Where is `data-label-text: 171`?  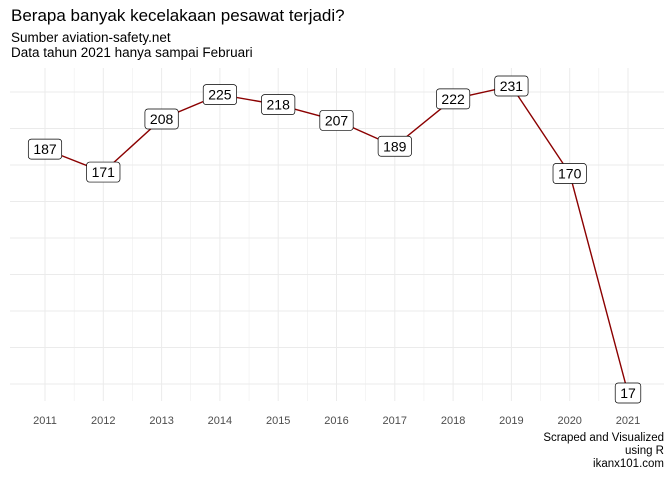
data-label-text: 171 is located at coordinates (104, 172).